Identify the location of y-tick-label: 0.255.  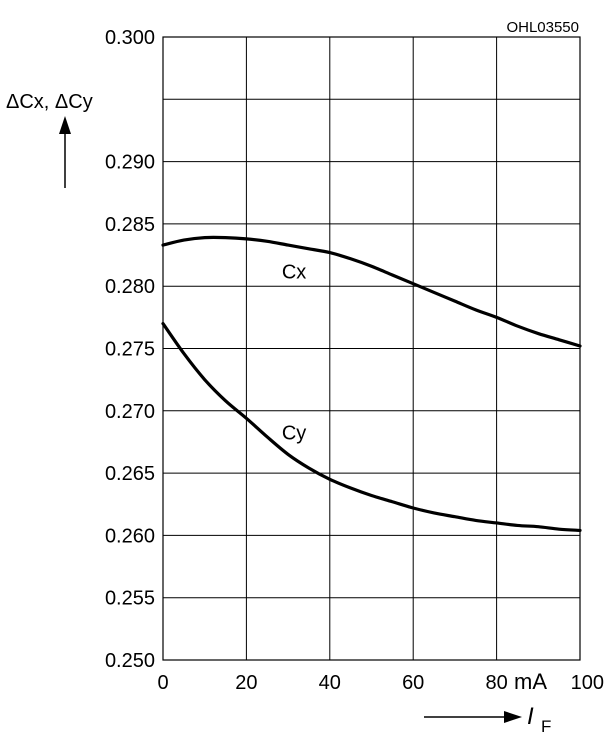
(130, 599).